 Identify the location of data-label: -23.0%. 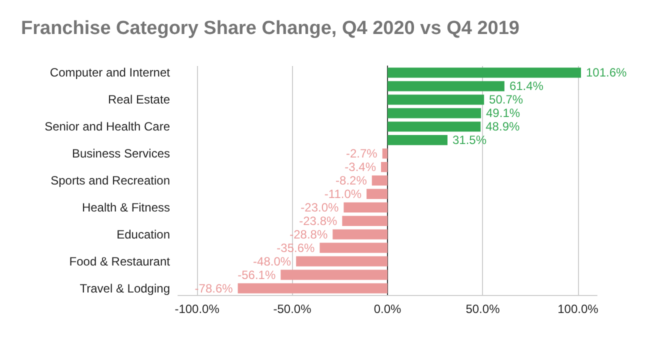
(320, 207).